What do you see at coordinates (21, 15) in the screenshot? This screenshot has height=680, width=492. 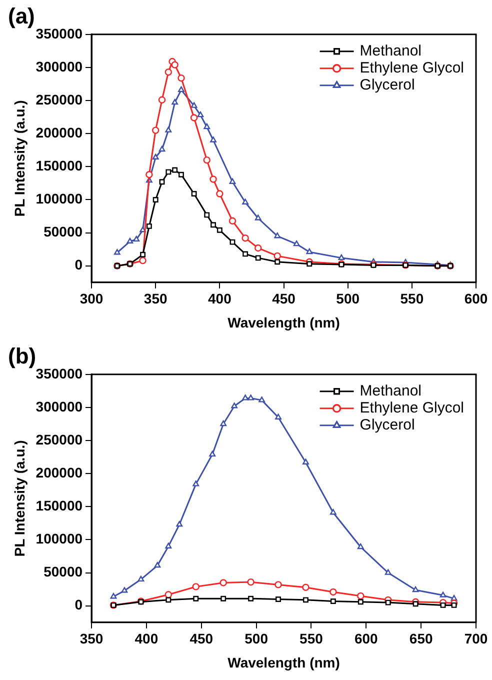 I see `chart-title: (a)` at bounding box center [21, 15].